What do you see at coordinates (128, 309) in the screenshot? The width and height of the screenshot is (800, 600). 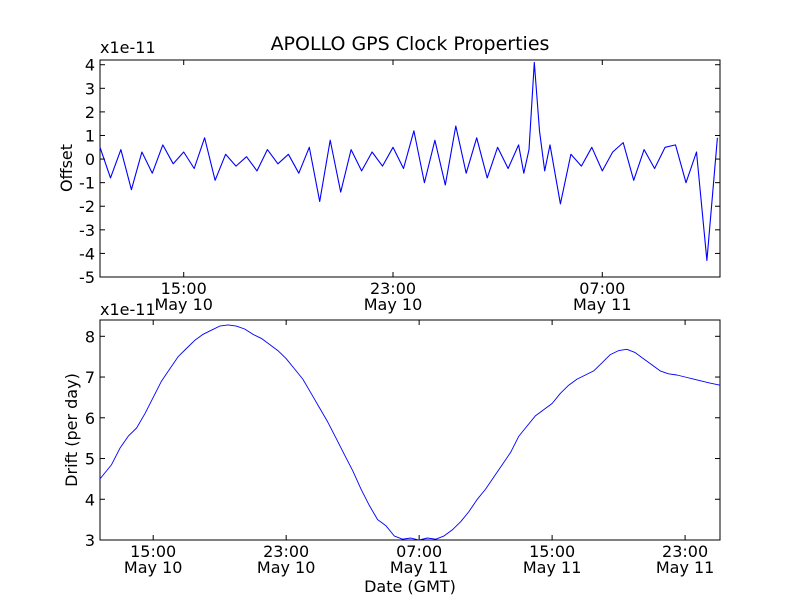 I see `drift-y-multiplier: x1e-11` at bounding box center [128, 309].